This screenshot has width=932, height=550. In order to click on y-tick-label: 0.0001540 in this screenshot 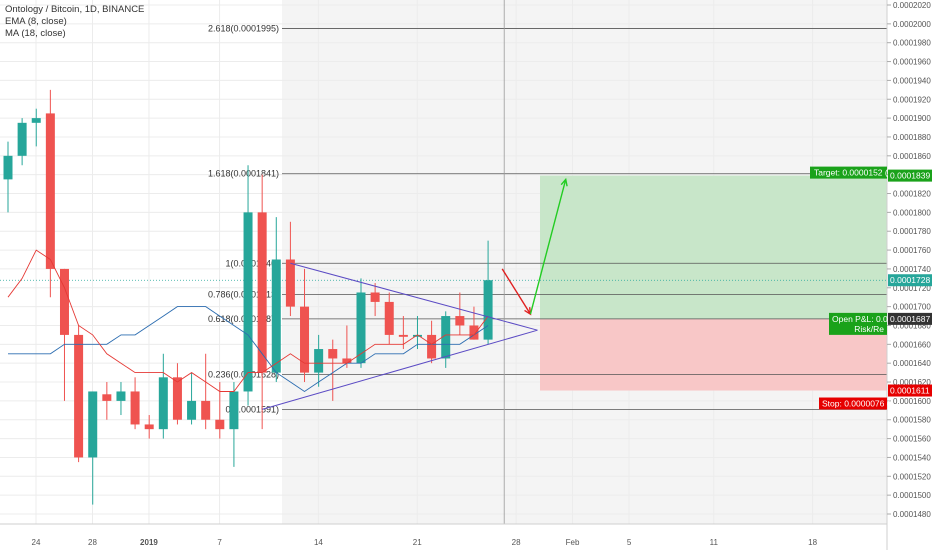, I will do `click(912, 457)`.